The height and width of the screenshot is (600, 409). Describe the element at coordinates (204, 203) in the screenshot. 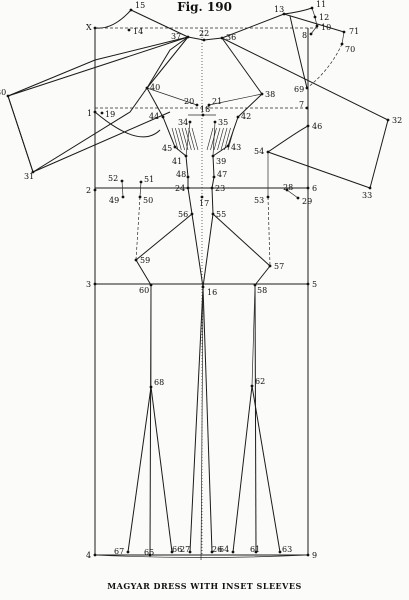

I see `point-label-17: 17` at that location.